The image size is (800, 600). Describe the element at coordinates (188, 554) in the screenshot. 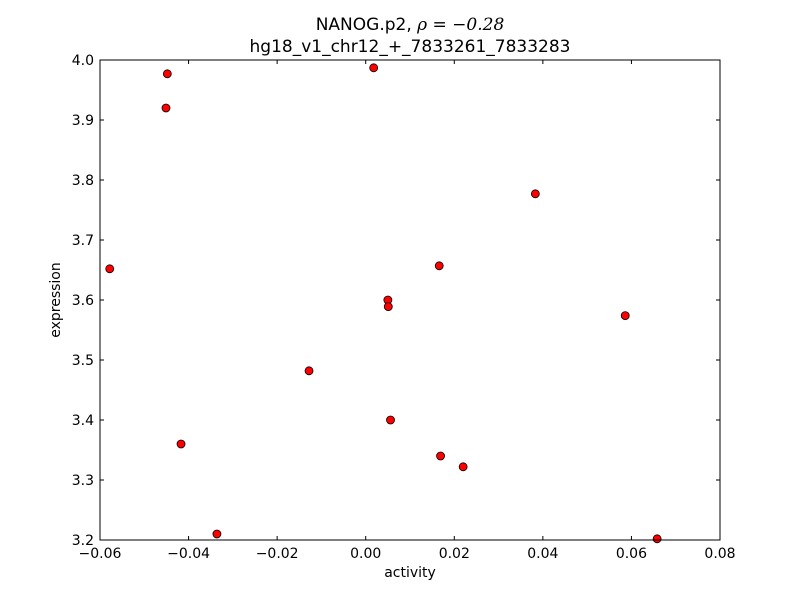

I see `x-tick-label: −0.04` at that location.